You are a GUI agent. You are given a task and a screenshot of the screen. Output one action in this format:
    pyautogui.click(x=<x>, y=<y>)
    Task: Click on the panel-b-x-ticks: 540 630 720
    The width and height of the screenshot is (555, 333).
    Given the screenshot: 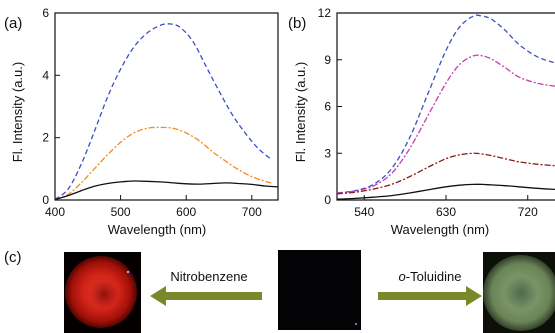 What is the action you would take?
    pyautogui.click(x=446, y=207)
    